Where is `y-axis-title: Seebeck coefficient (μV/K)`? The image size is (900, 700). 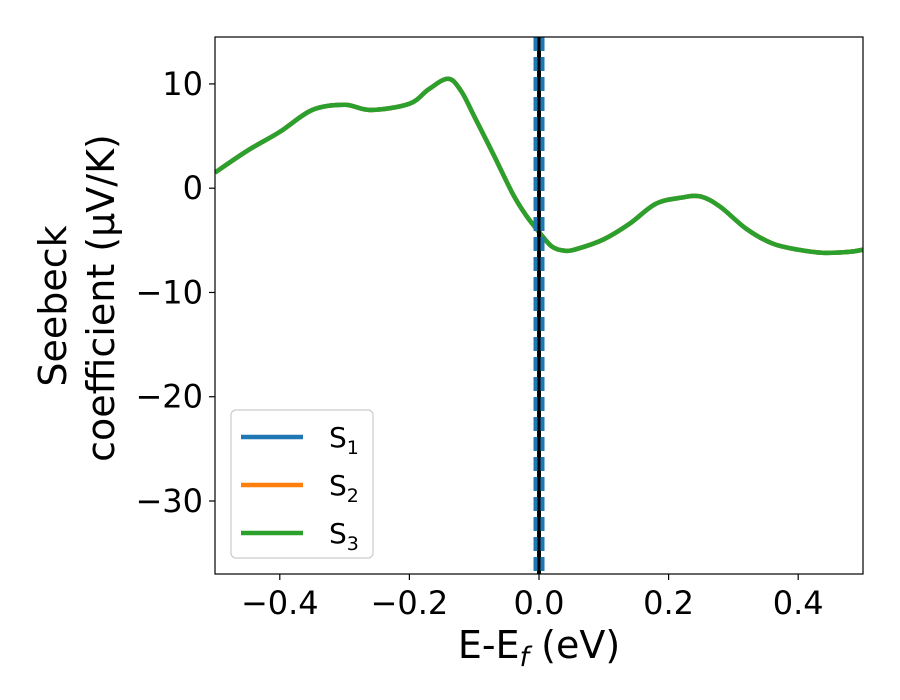
y-axis-title: Seebeck coefficient (μV/K) is located at coordinates (77, 298).